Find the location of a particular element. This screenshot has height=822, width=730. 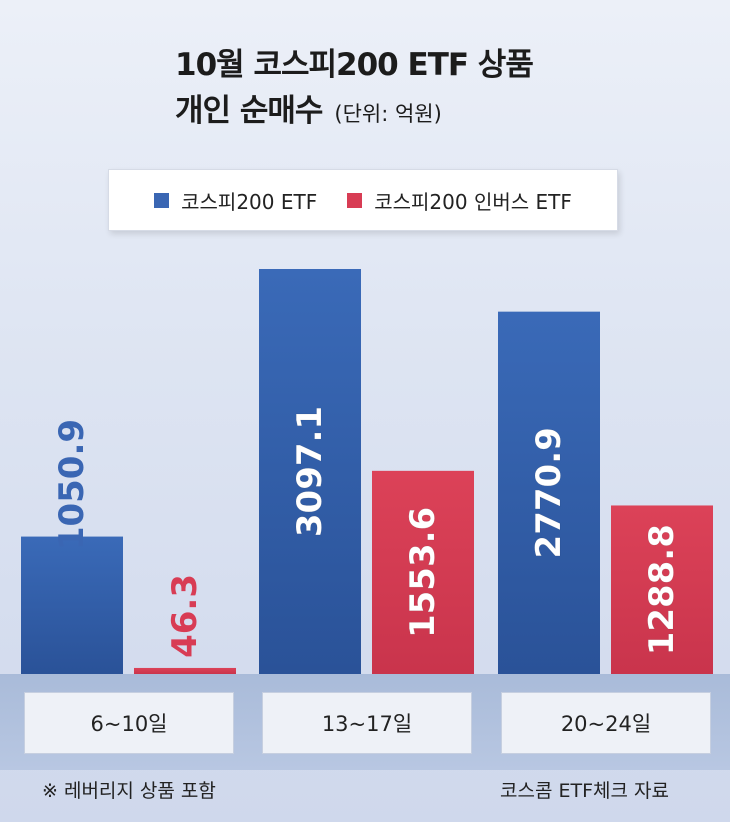

source-note: 코스콤 ETF체크 자료 is located at coordinates (584, 791).